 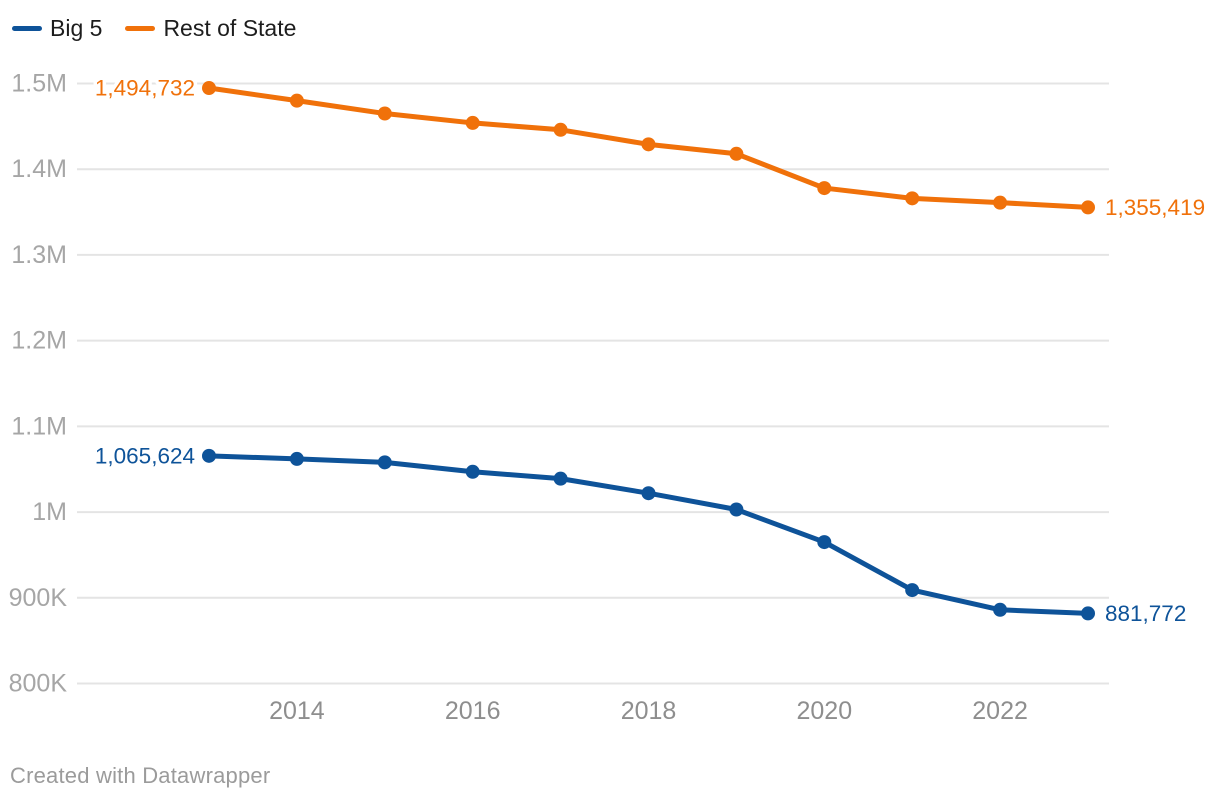 I want to click on x-tick-label: 2016, so click(x=473, y=711).